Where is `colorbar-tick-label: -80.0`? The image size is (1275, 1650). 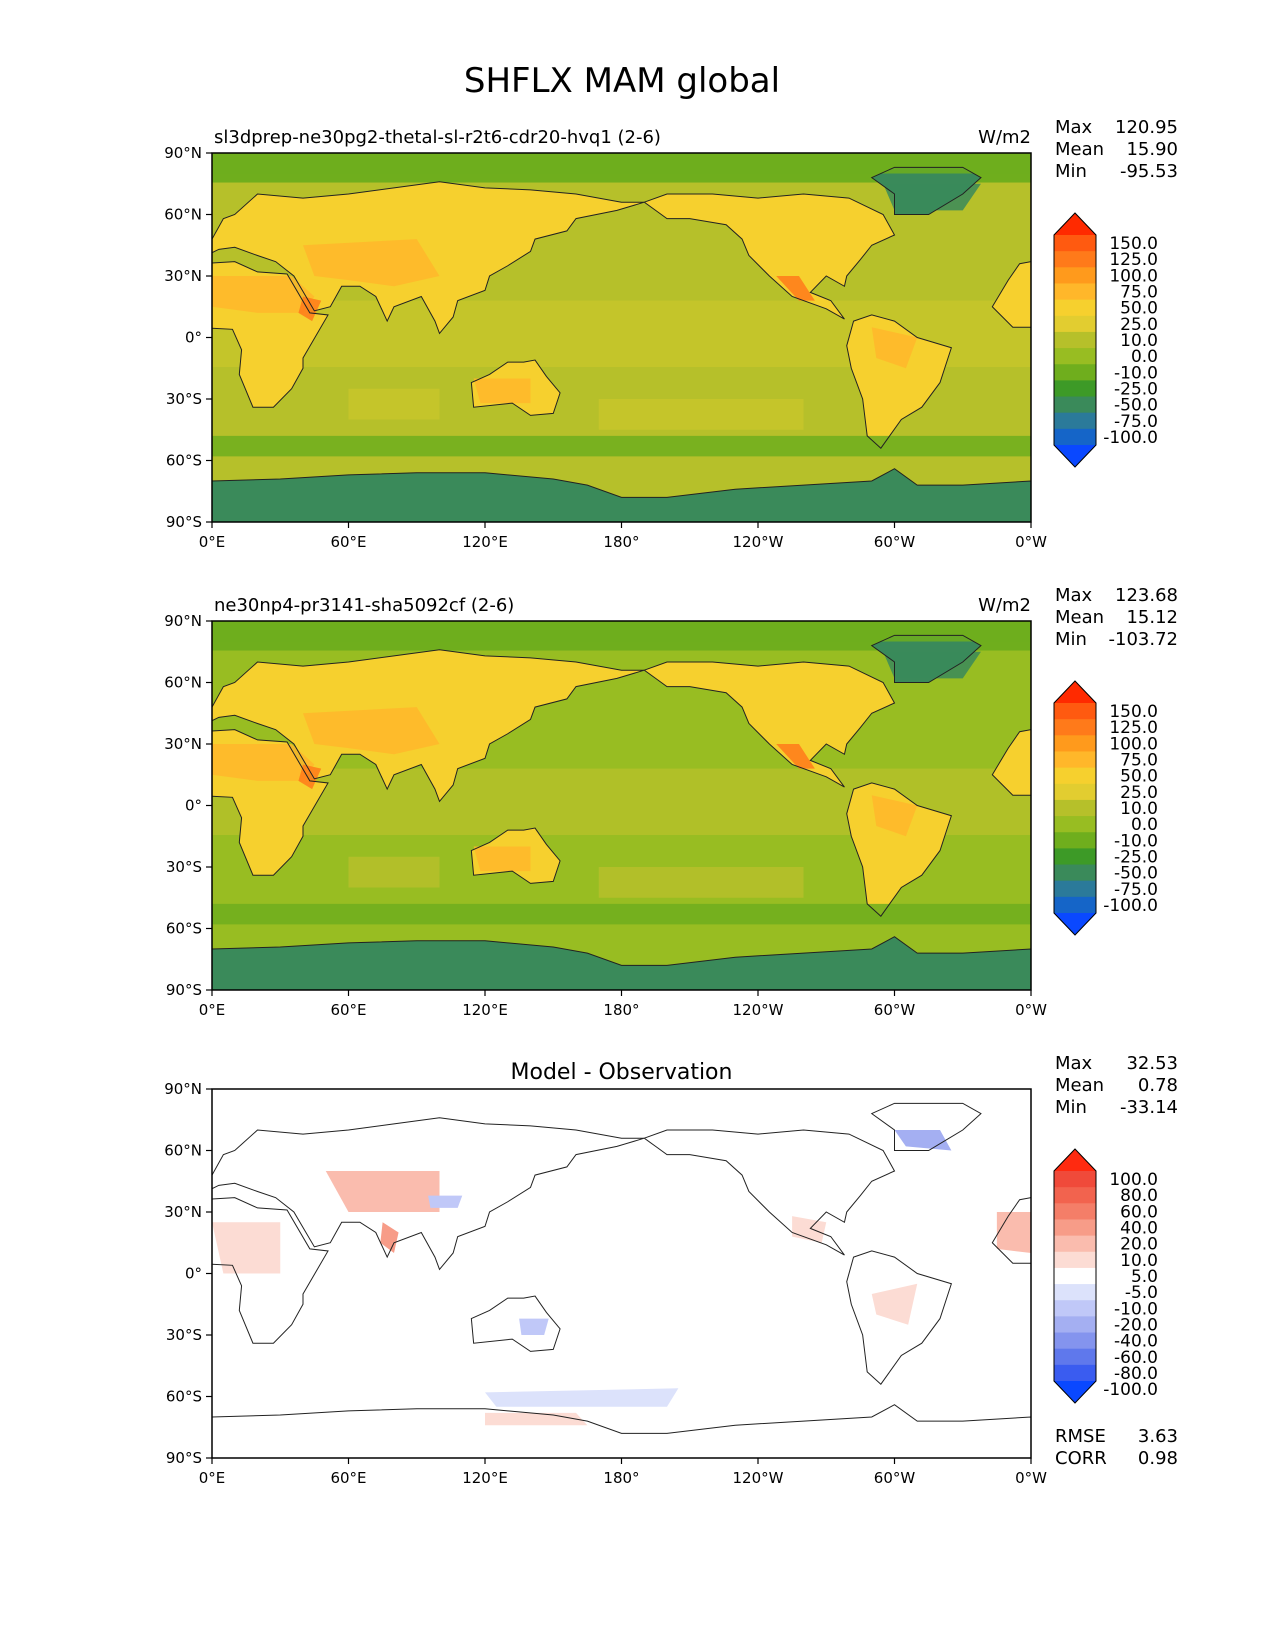 colorbar-tick-label: -80.0 is located at coordinates (1136, 1374).